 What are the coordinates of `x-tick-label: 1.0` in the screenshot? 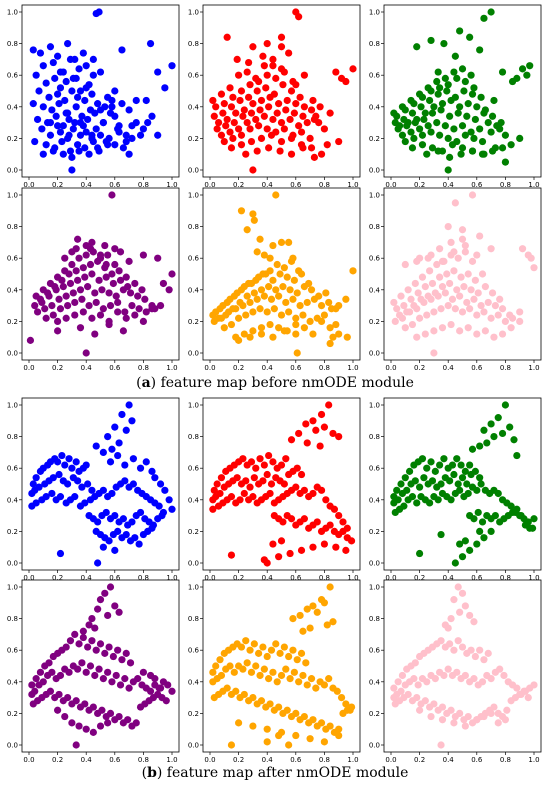 It's located at (533, 760).